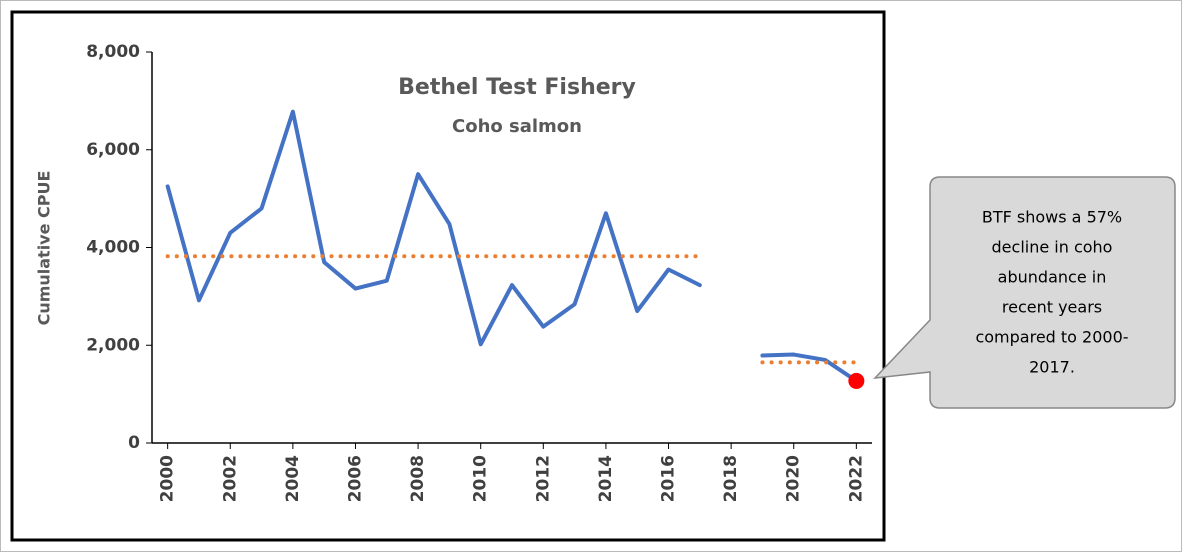 The height and width of the screenshot is (552, 1182). Describe the element at coordinates (1052, 277) in the screenshot. I see `callout-text: abundance in` at that location.